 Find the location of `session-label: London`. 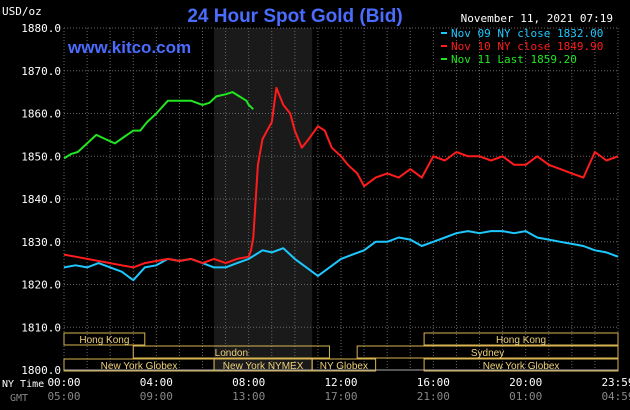

session-label: London is located at coordinates (231, 353).